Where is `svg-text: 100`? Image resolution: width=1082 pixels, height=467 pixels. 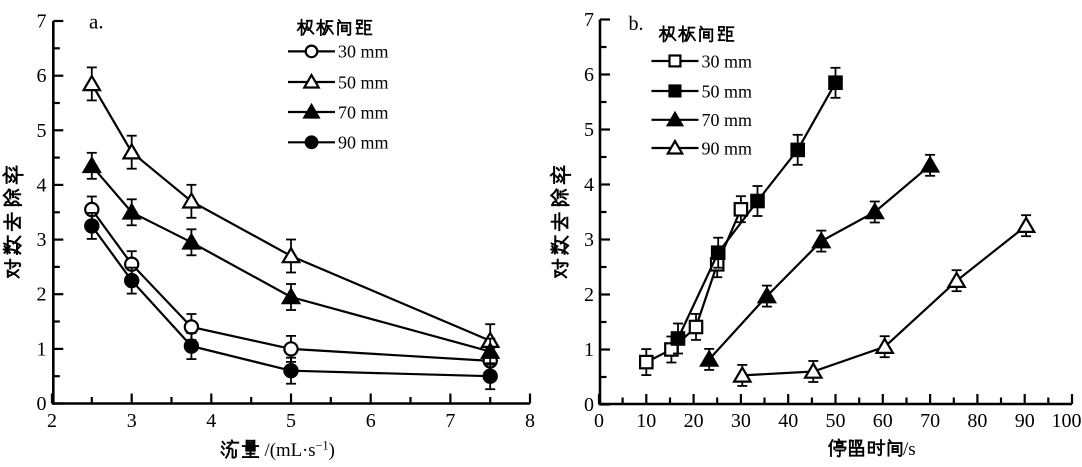
svg-text: 100 is located at coordinates (1067, 421).